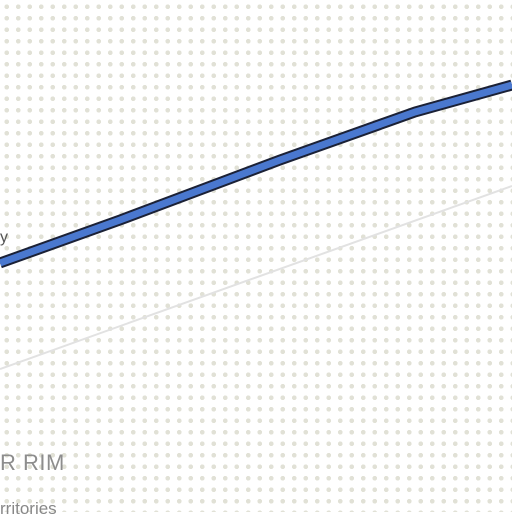 The height and width of the screenshot is (518, 512). What do you see at coordinates (32, 462) in the screenshot?
I see `region-label: R RIM` at bounding box center [32, 462].